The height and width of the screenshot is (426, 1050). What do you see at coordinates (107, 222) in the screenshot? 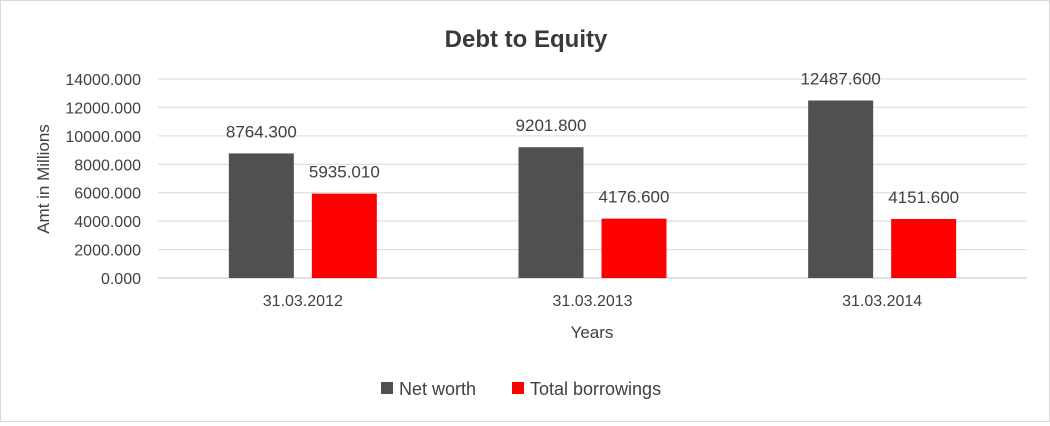
I see `y-tick-label: 4000.000` at bounding box center [107, 222].